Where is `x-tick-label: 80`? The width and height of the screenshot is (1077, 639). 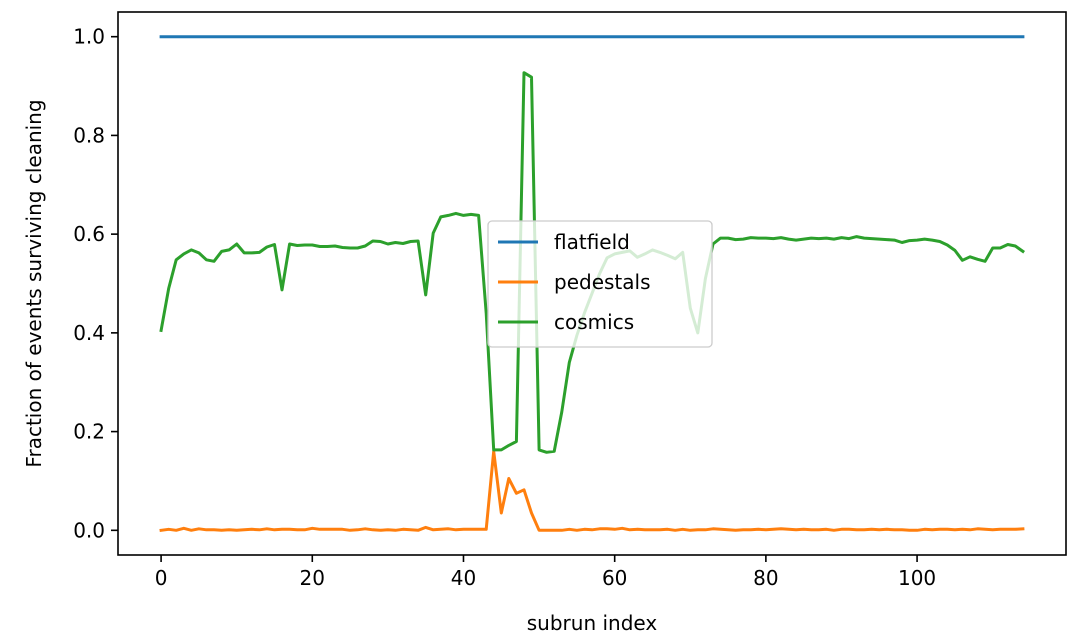
x-tick-label: 80 is located at coordinates (765, 578).